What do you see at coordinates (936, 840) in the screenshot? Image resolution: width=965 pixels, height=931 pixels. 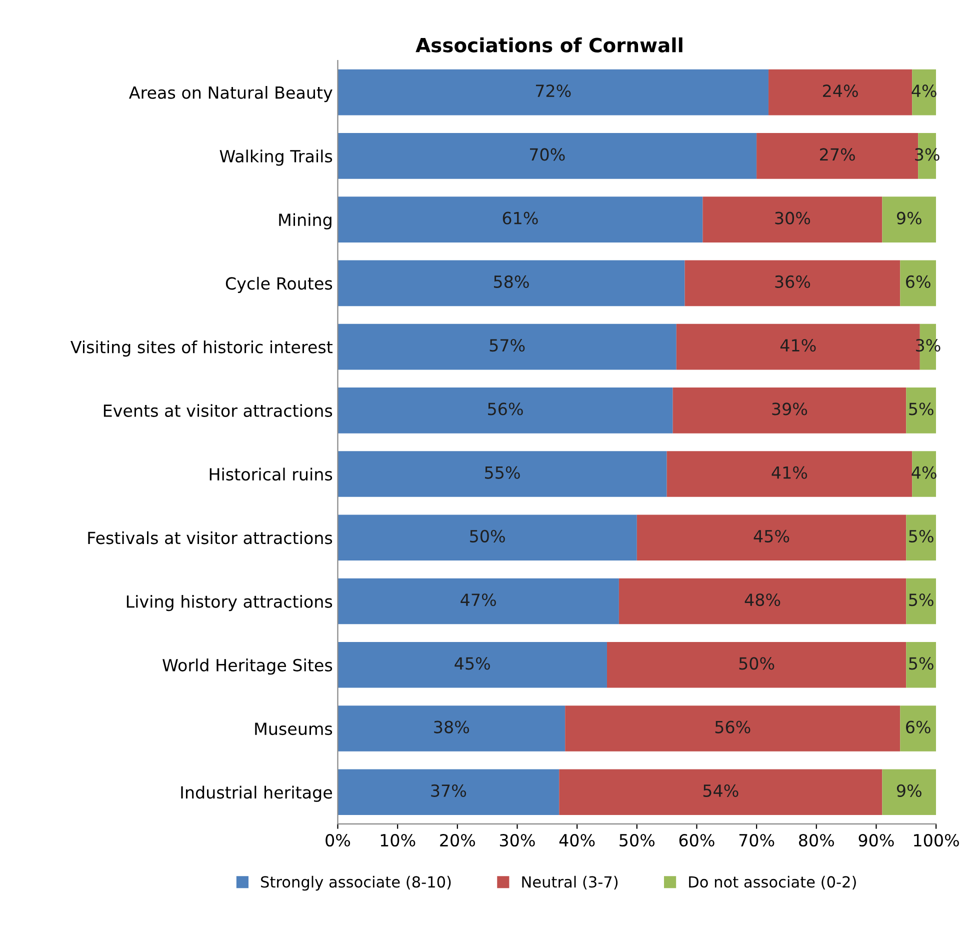 I see `x-tick-label: 100%` at bounding box center [936, 840].